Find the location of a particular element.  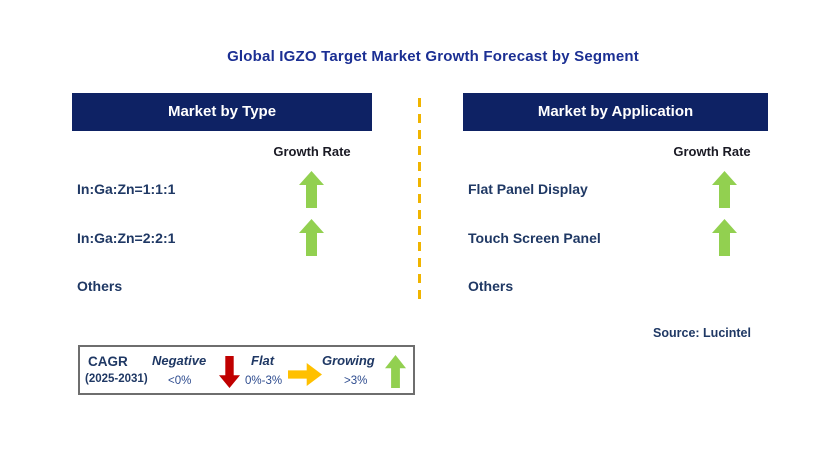

panel-header-market-by-type: Market by Type is located at coordinates (222, 112).